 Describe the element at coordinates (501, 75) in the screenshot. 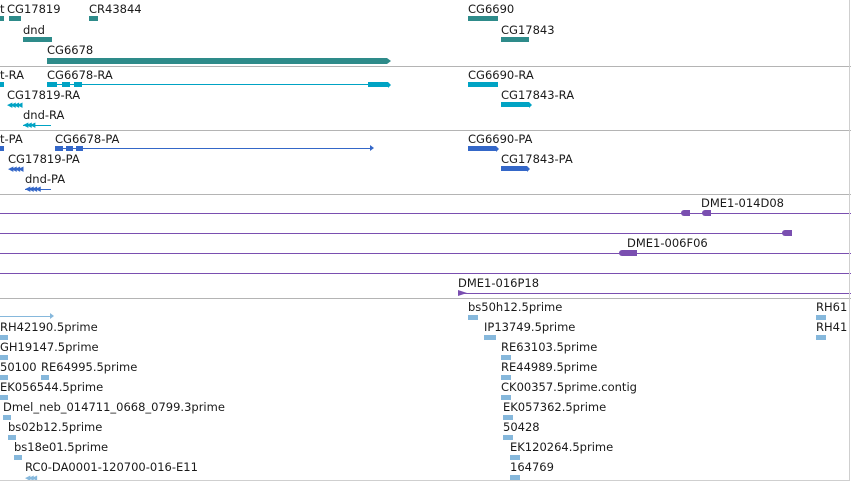

I see `transcript-label-cg6690: CG6690-RA` at that location.